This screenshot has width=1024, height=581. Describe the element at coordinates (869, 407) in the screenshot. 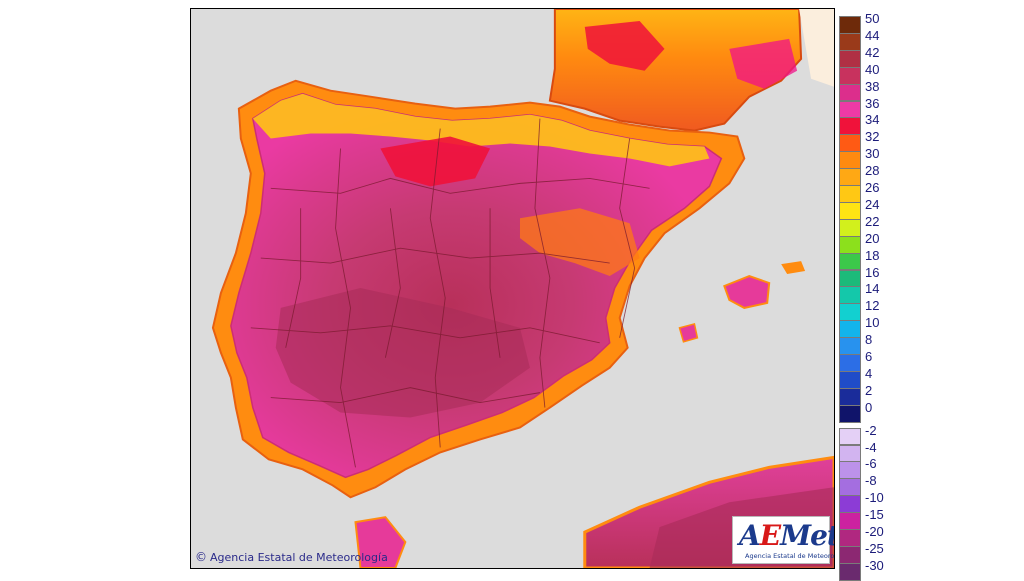

I see `legend-label: 0` at that location.